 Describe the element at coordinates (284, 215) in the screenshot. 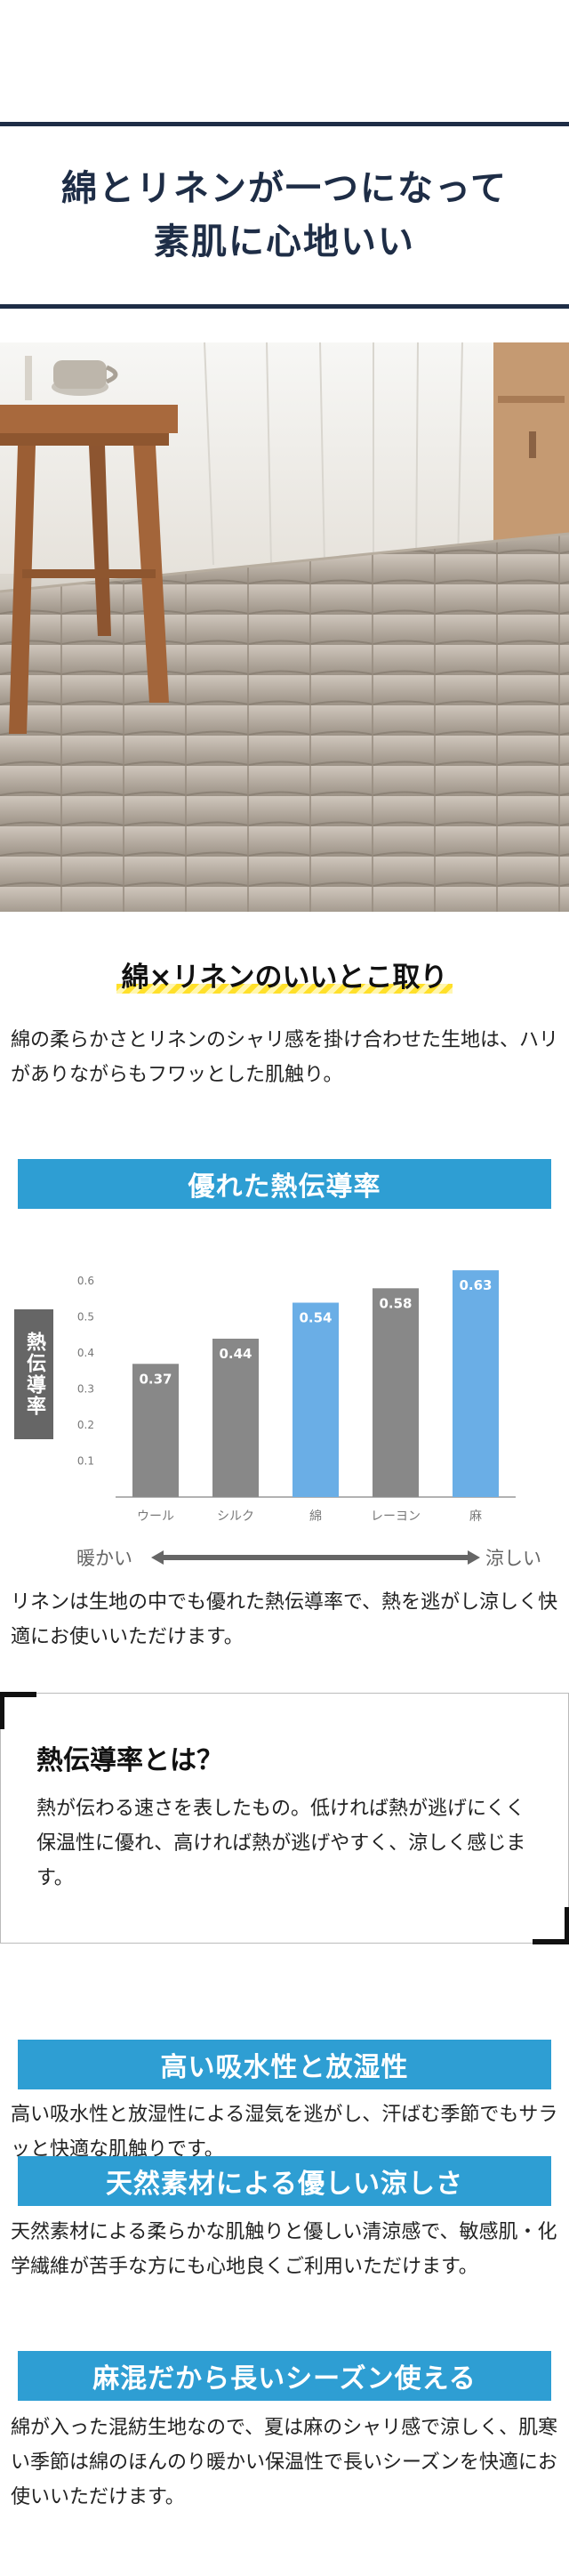

I see `headline-box: 綿とリネンが一つになって 素肌に心地いい` at that location.